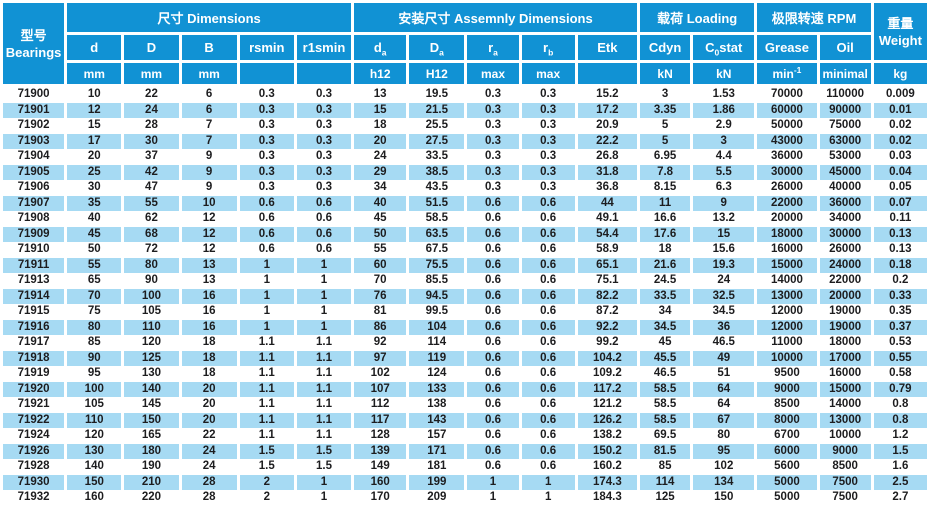  Describe the element at coordinates (548, 126) in the screenshot. I see `cell-rb: 0.3` at that location.